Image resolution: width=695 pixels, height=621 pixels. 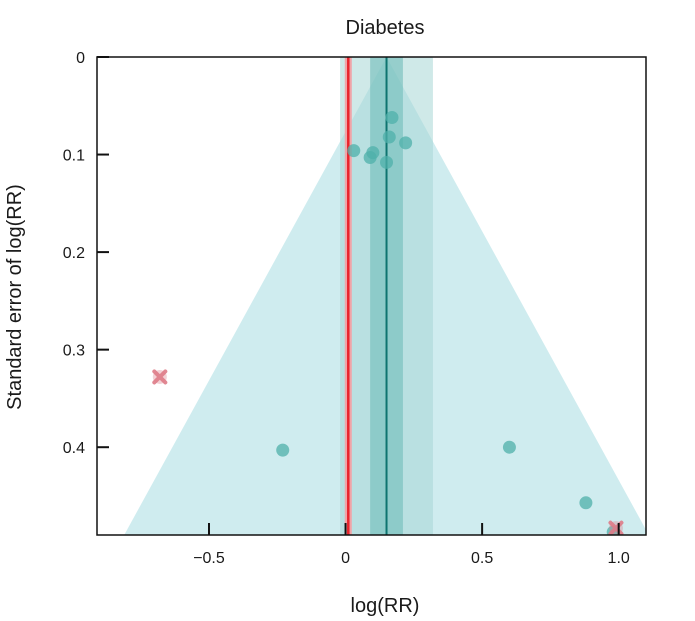 What do you see at coordinates (209, 558) in the screenshot?
I see `x-tick-label: −0.5` at bounding box center [209, 558].